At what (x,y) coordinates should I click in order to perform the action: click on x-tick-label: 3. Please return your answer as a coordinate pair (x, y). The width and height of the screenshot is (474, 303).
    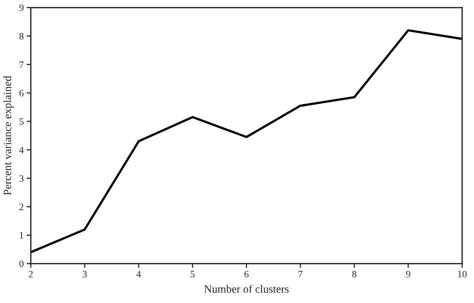
    Looking at the image, I should click on (84, 274).